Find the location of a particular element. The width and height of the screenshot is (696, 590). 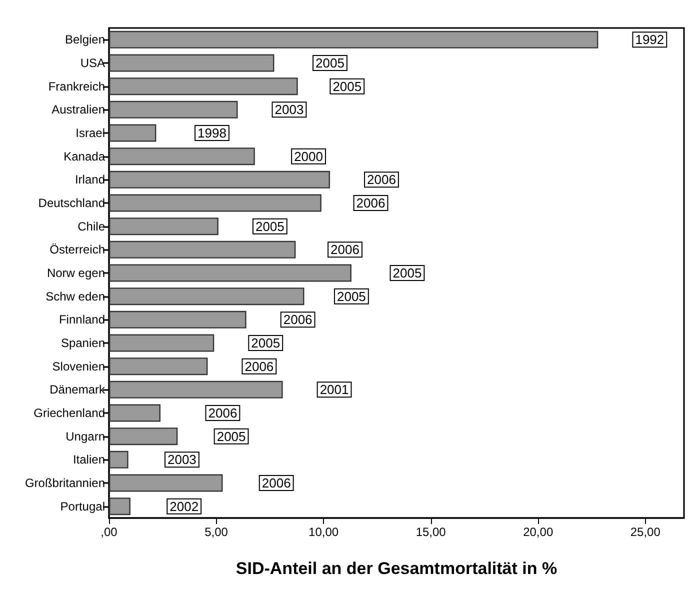

y-tick-label: Finnland is located at coordinates (81, 319).